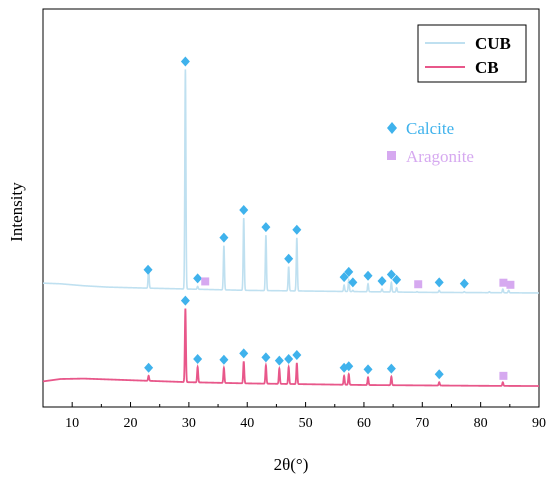 The width and height of the screenshot is (550, 483). I want to click on series-line-cb, so click(290, 347).